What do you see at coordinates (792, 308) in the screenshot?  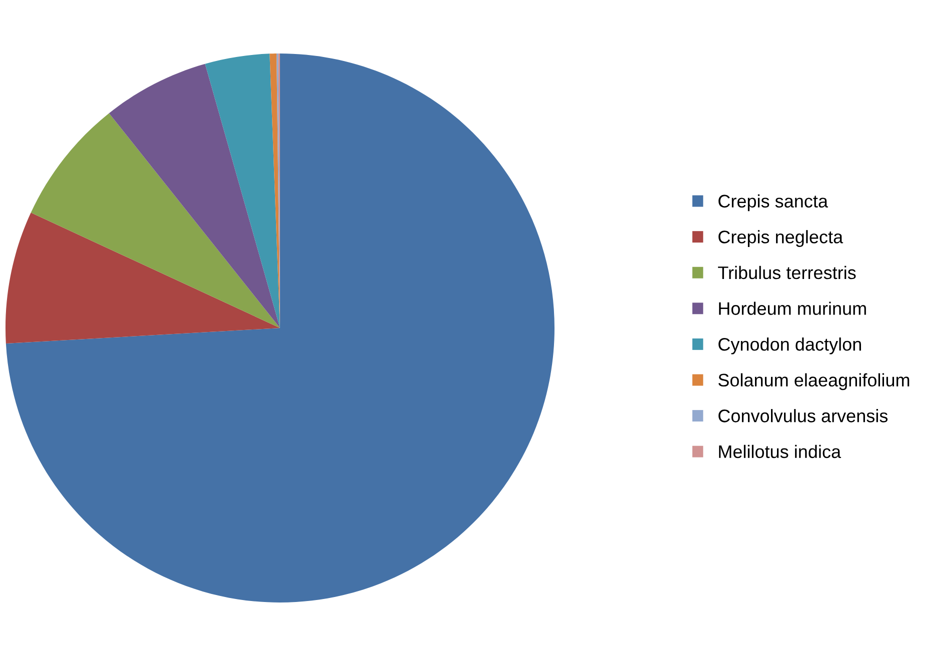 I see `legend-label: Hordeum murinum` at bounding box center [792, 308].